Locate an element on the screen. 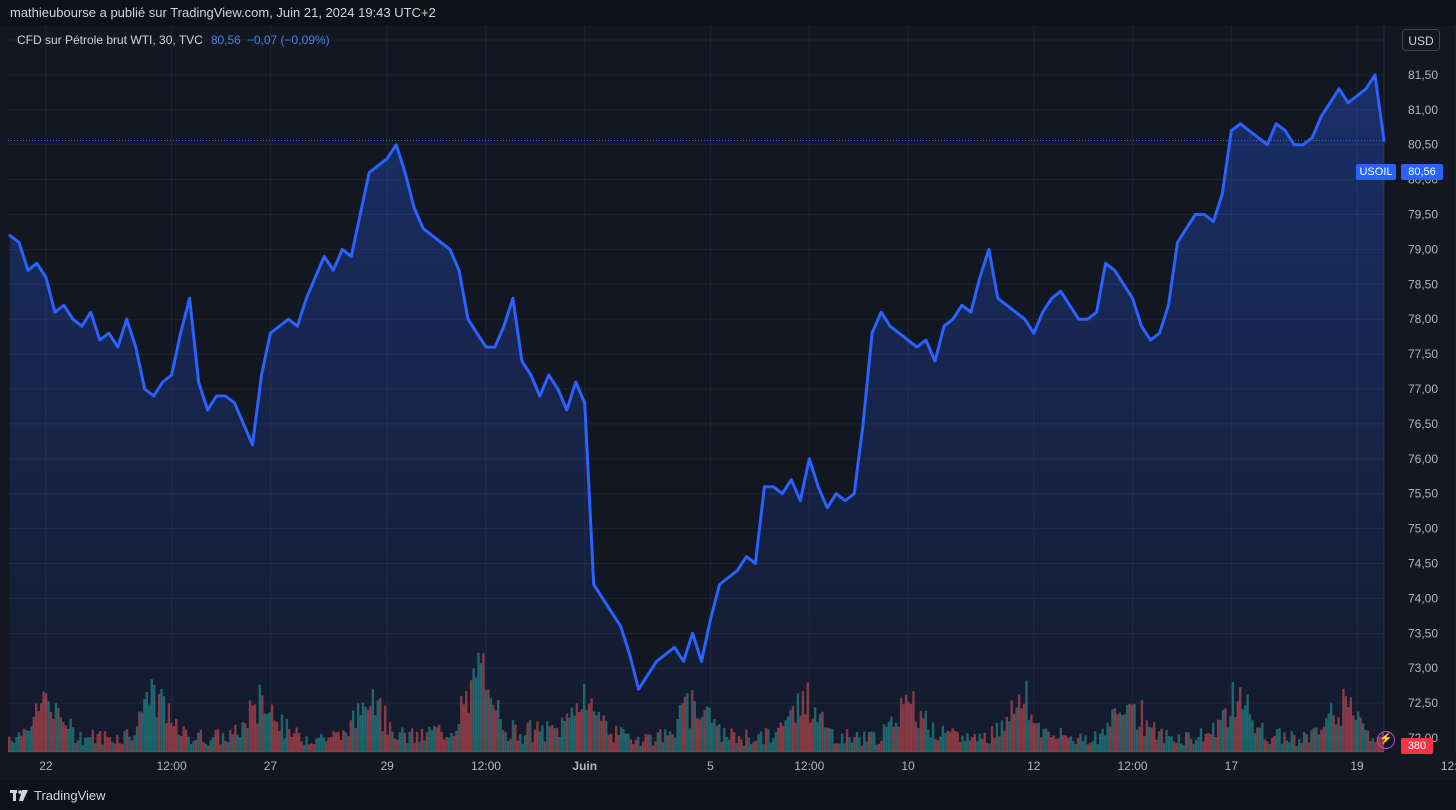 This screenshot has height=810, width=1456. x-tick-label: Juin is located at coordinates (584, 766).